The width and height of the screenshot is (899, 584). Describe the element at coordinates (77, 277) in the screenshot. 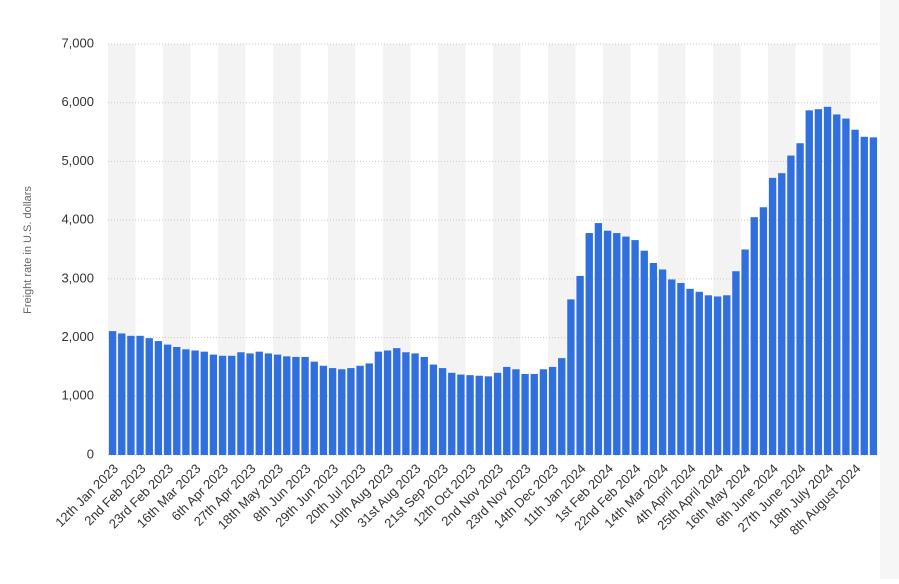

I see `y-tick-label: 3,000` at that location.